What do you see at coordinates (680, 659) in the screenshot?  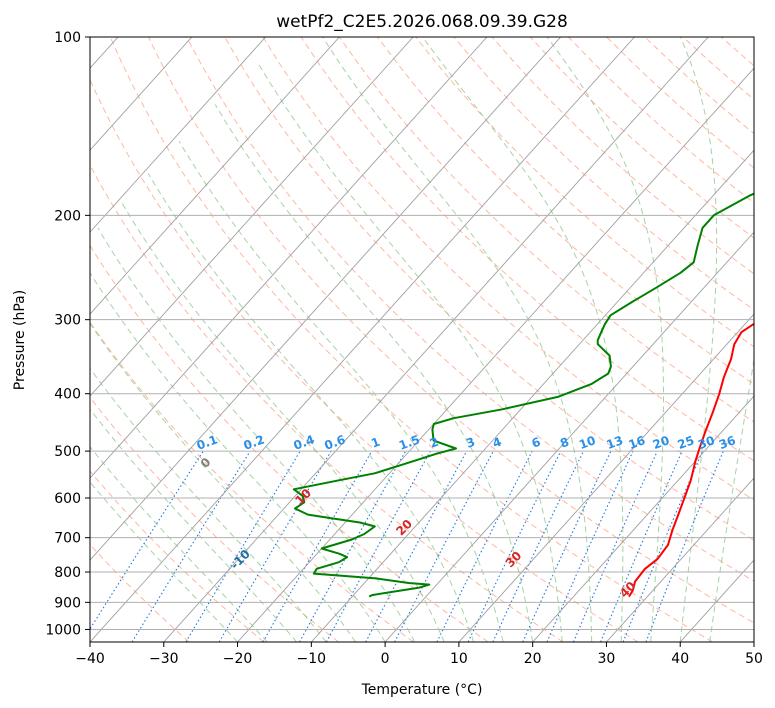 I see `x-tick-label: 40` at bounding box center [680, 659].